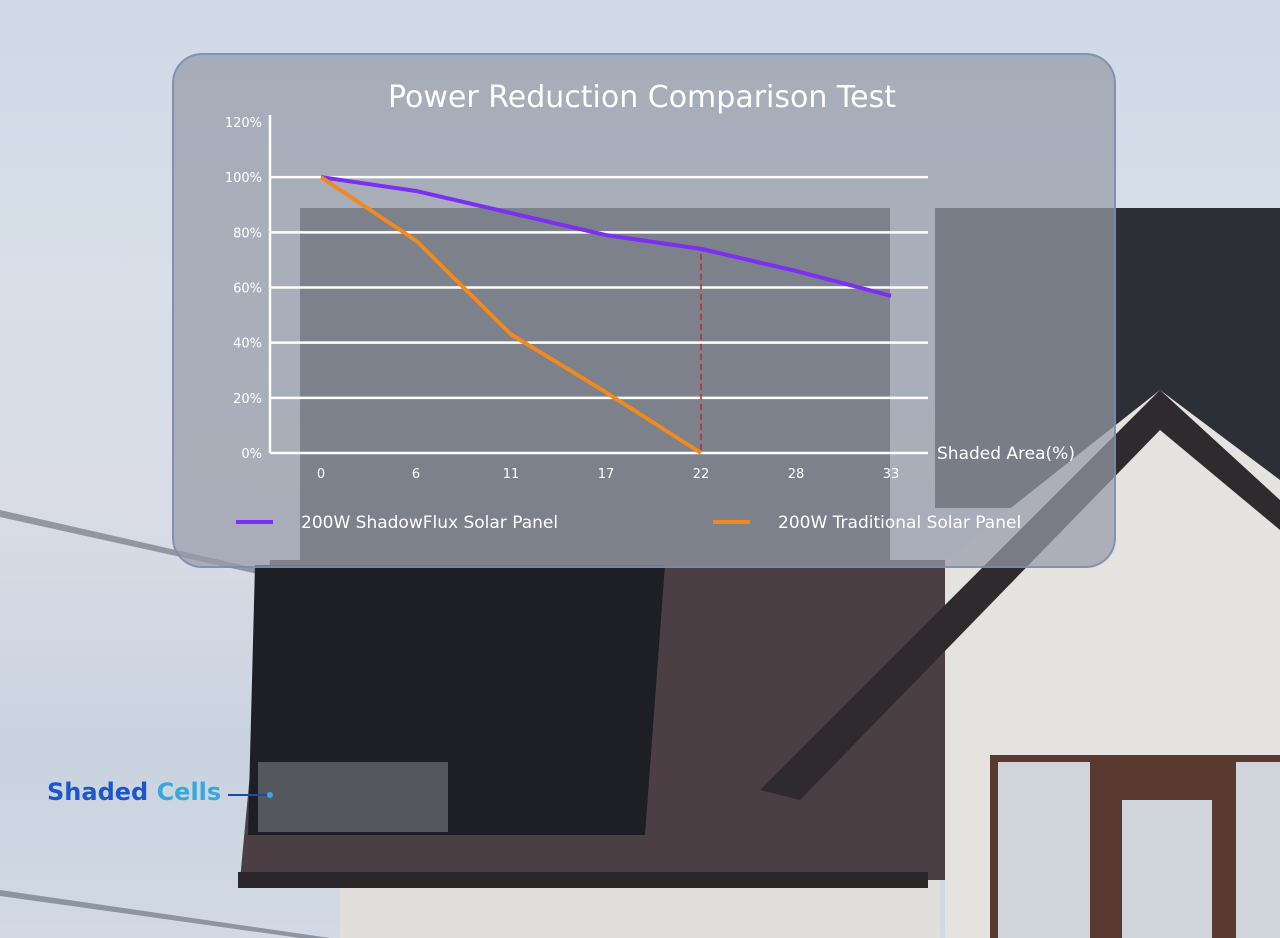 Image resolution: width=1280 pixels, height=938 pixels. I want to click on x-axis-label: Shaded Area(%), so click(1006, 454).